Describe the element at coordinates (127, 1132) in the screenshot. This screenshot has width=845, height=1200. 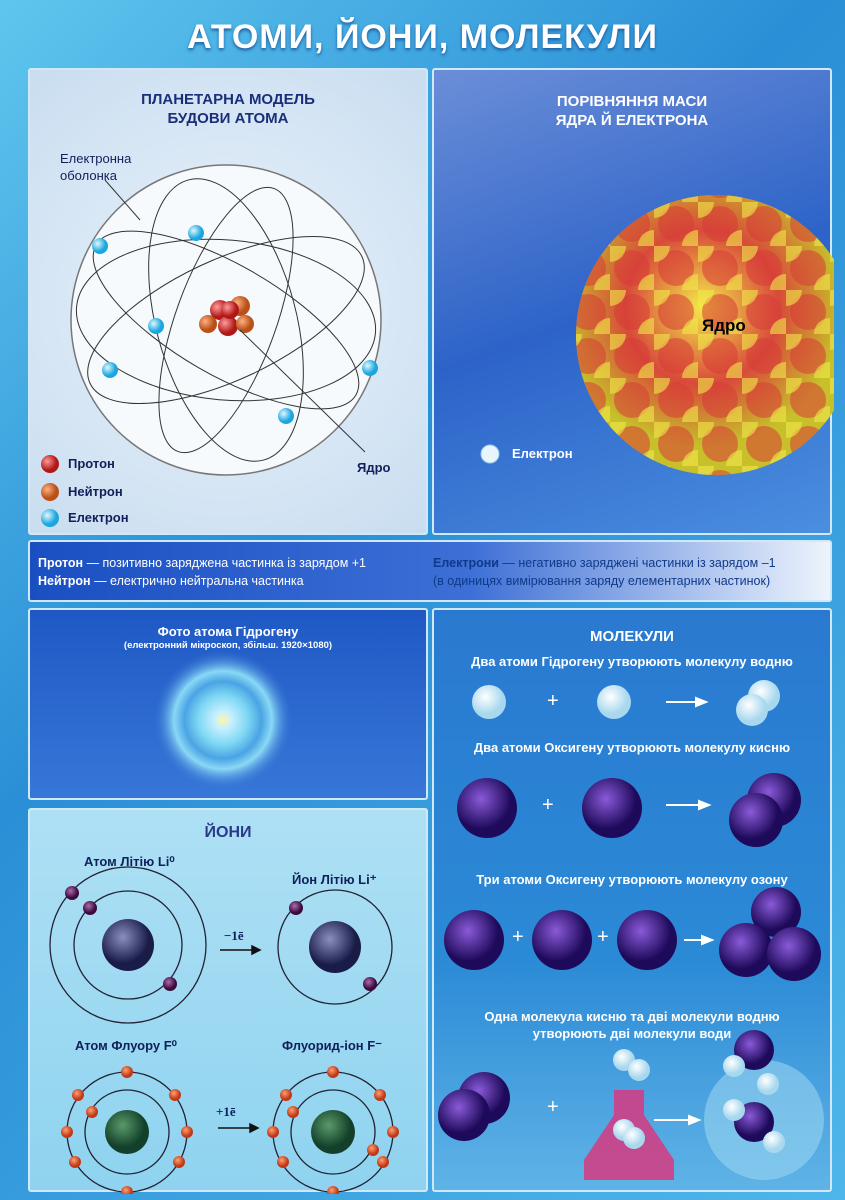
I see `fluorine-nucleus` at that location.